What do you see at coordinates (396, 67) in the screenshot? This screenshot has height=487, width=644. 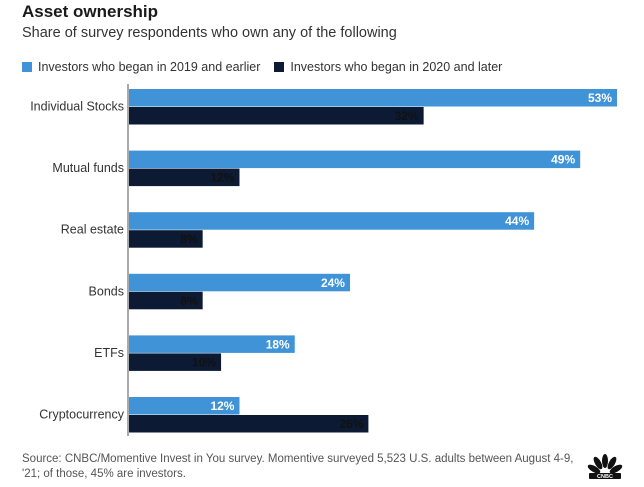 I see `legend-label-series-2: Investors who began in 2020 and later` at bounding box center [396, 67].